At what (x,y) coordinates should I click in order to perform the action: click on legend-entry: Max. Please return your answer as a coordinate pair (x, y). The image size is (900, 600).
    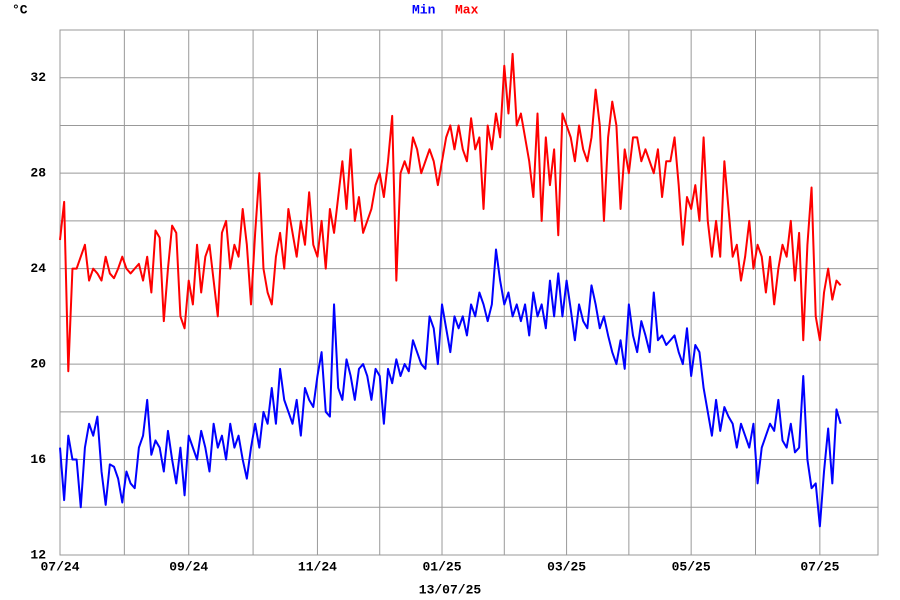
    Looking at the image, I should click on (467, 9).